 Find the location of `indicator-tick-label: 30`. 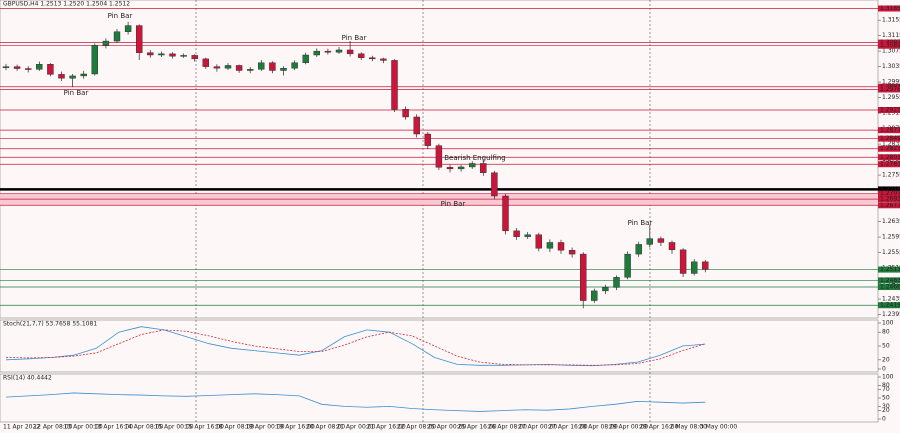

indicator-tick-label: 30 is located at coordinates (886, 406).